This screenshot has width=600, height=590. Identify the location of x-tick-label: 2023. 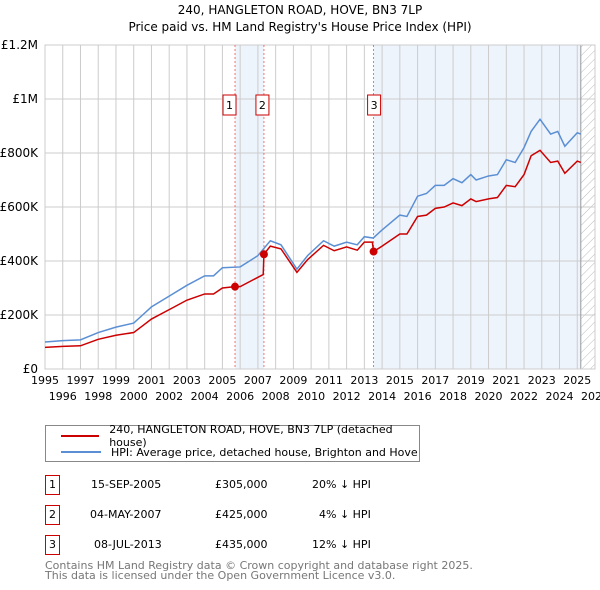
(542, 380).